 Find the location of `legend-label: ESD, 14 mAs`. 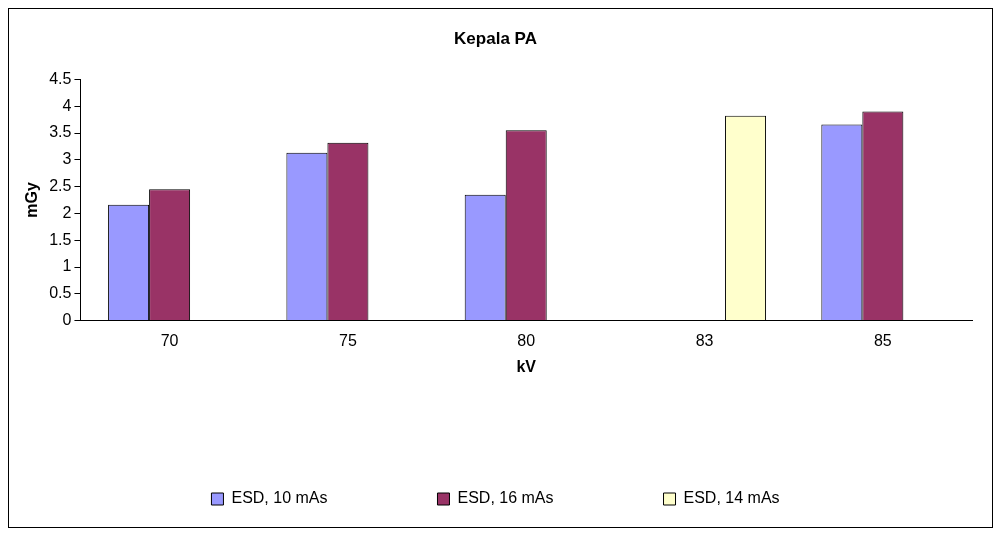

legend-label: ESD, 14 mAs is located at coordinates (731, 498).